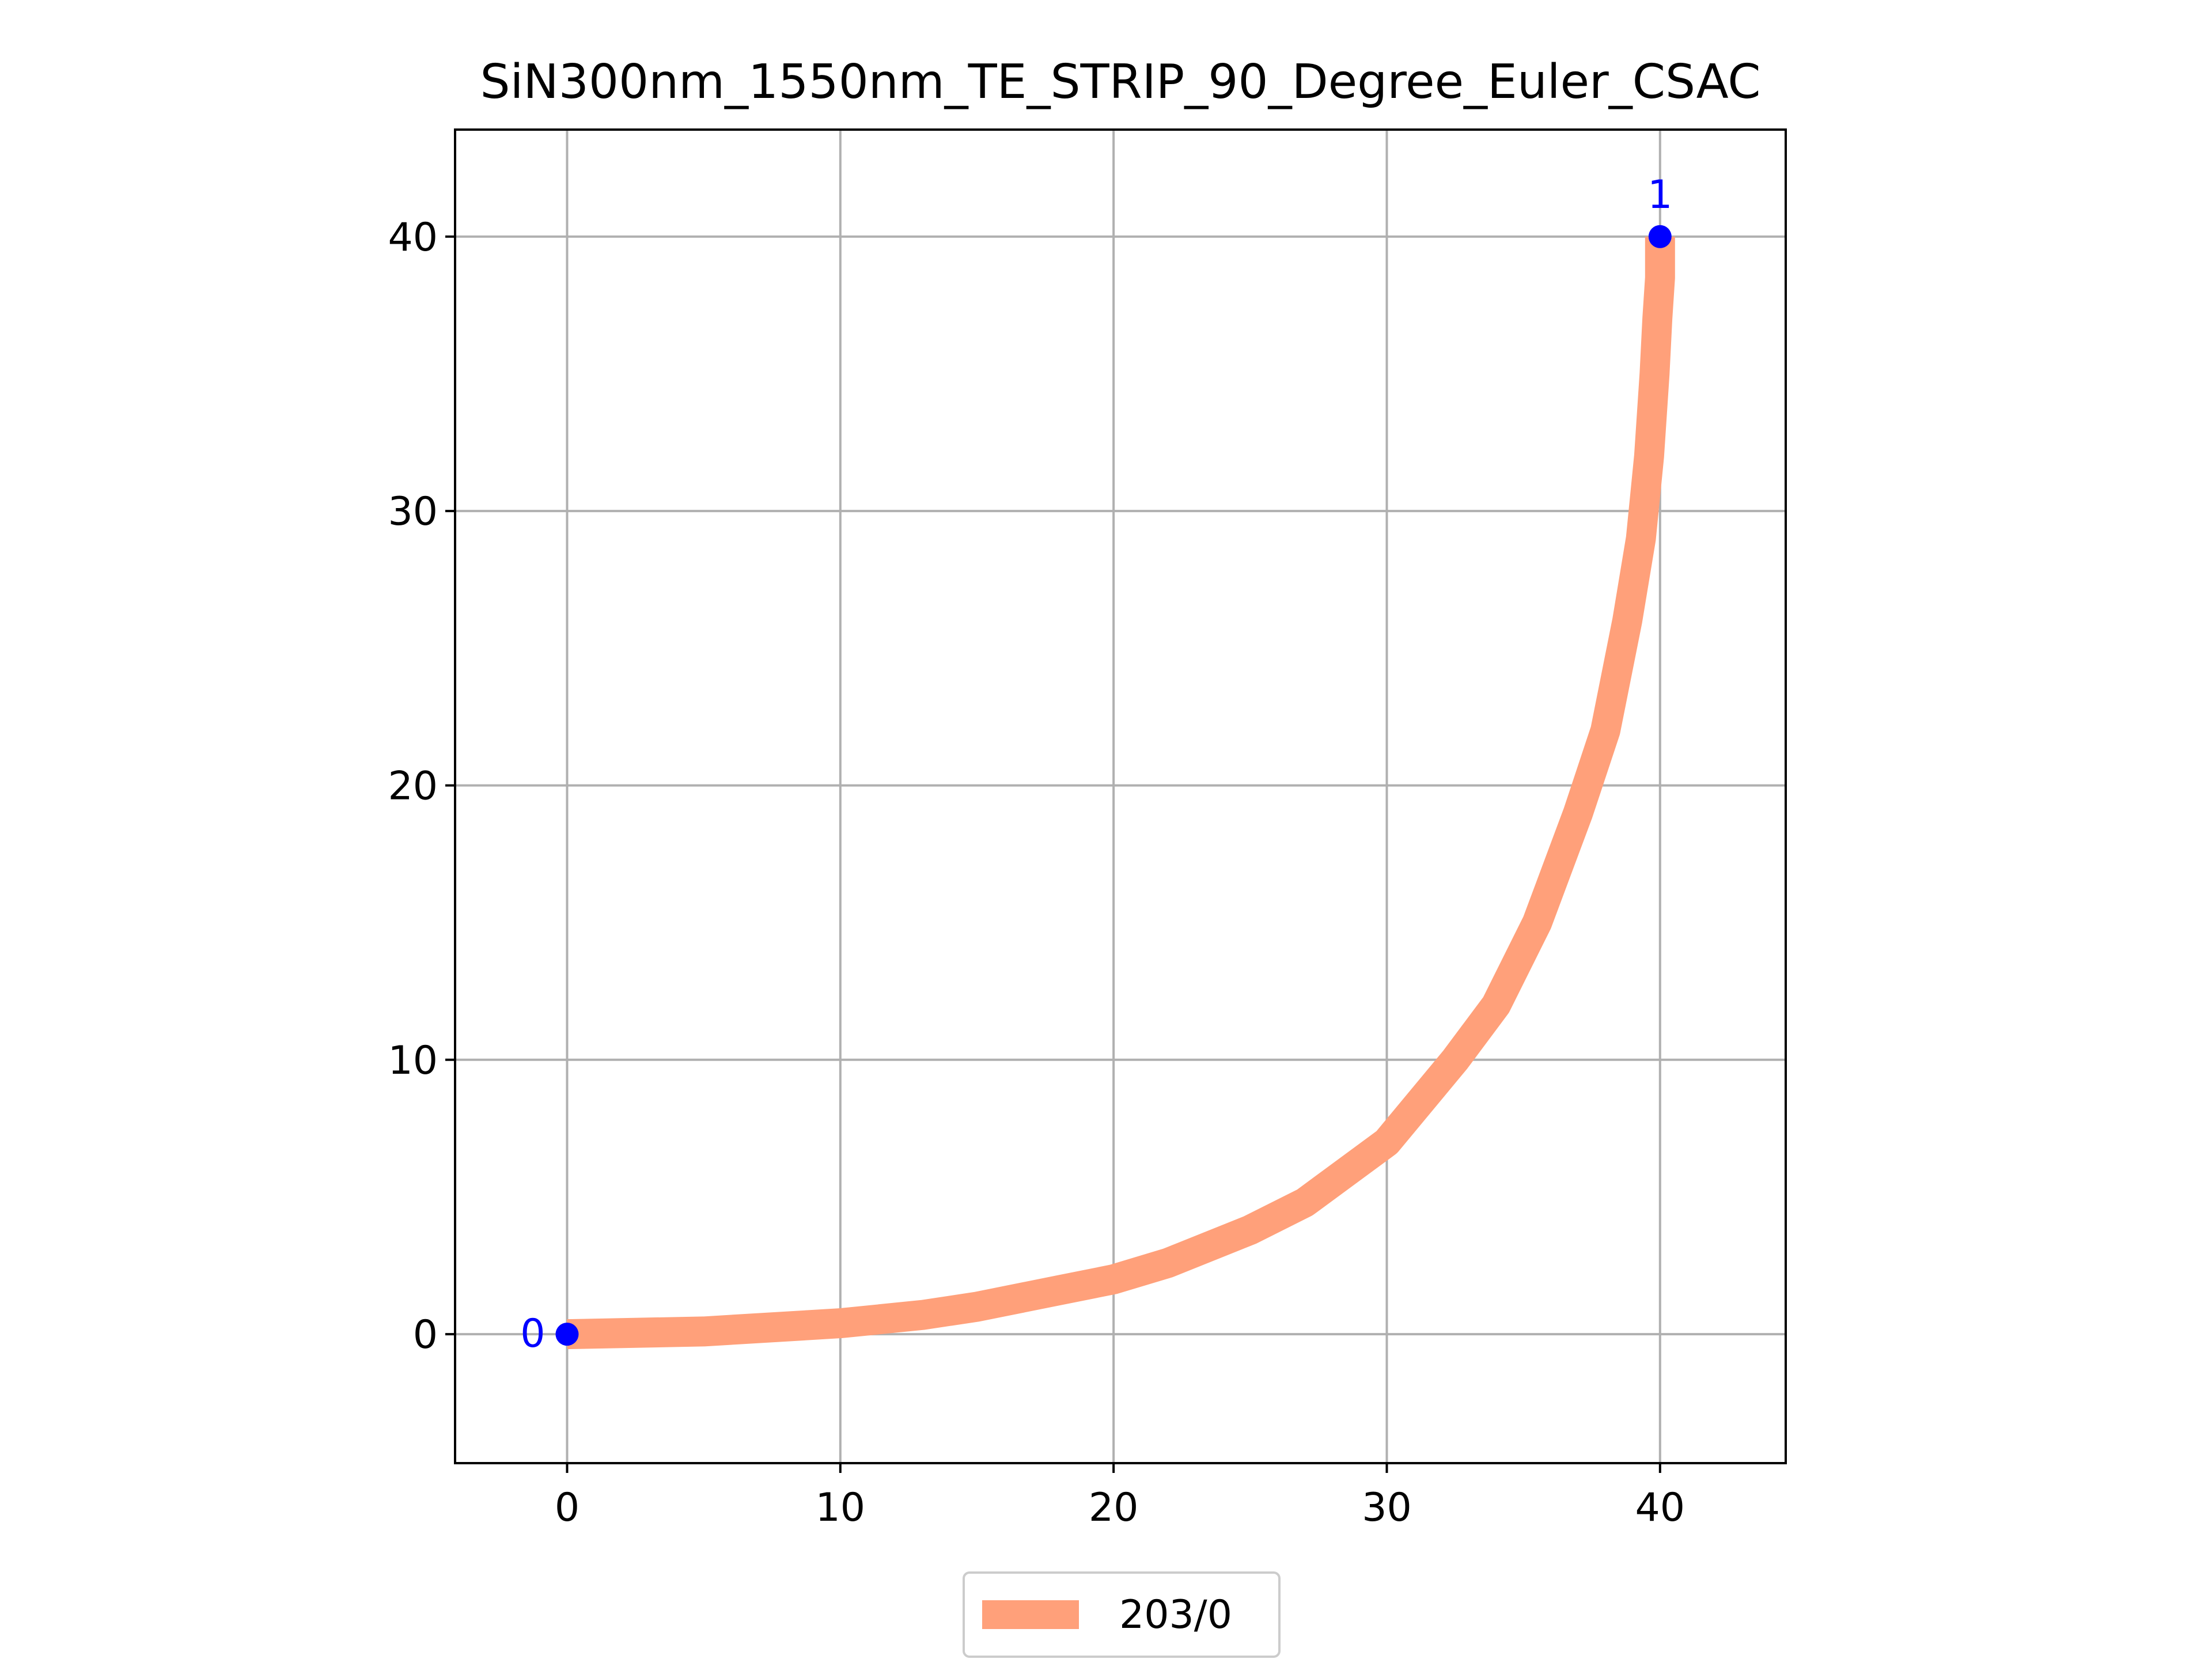  Describe the element at coordinates (841, 1508) in the screenshot. I see `x-tick-label: 10` at that location.